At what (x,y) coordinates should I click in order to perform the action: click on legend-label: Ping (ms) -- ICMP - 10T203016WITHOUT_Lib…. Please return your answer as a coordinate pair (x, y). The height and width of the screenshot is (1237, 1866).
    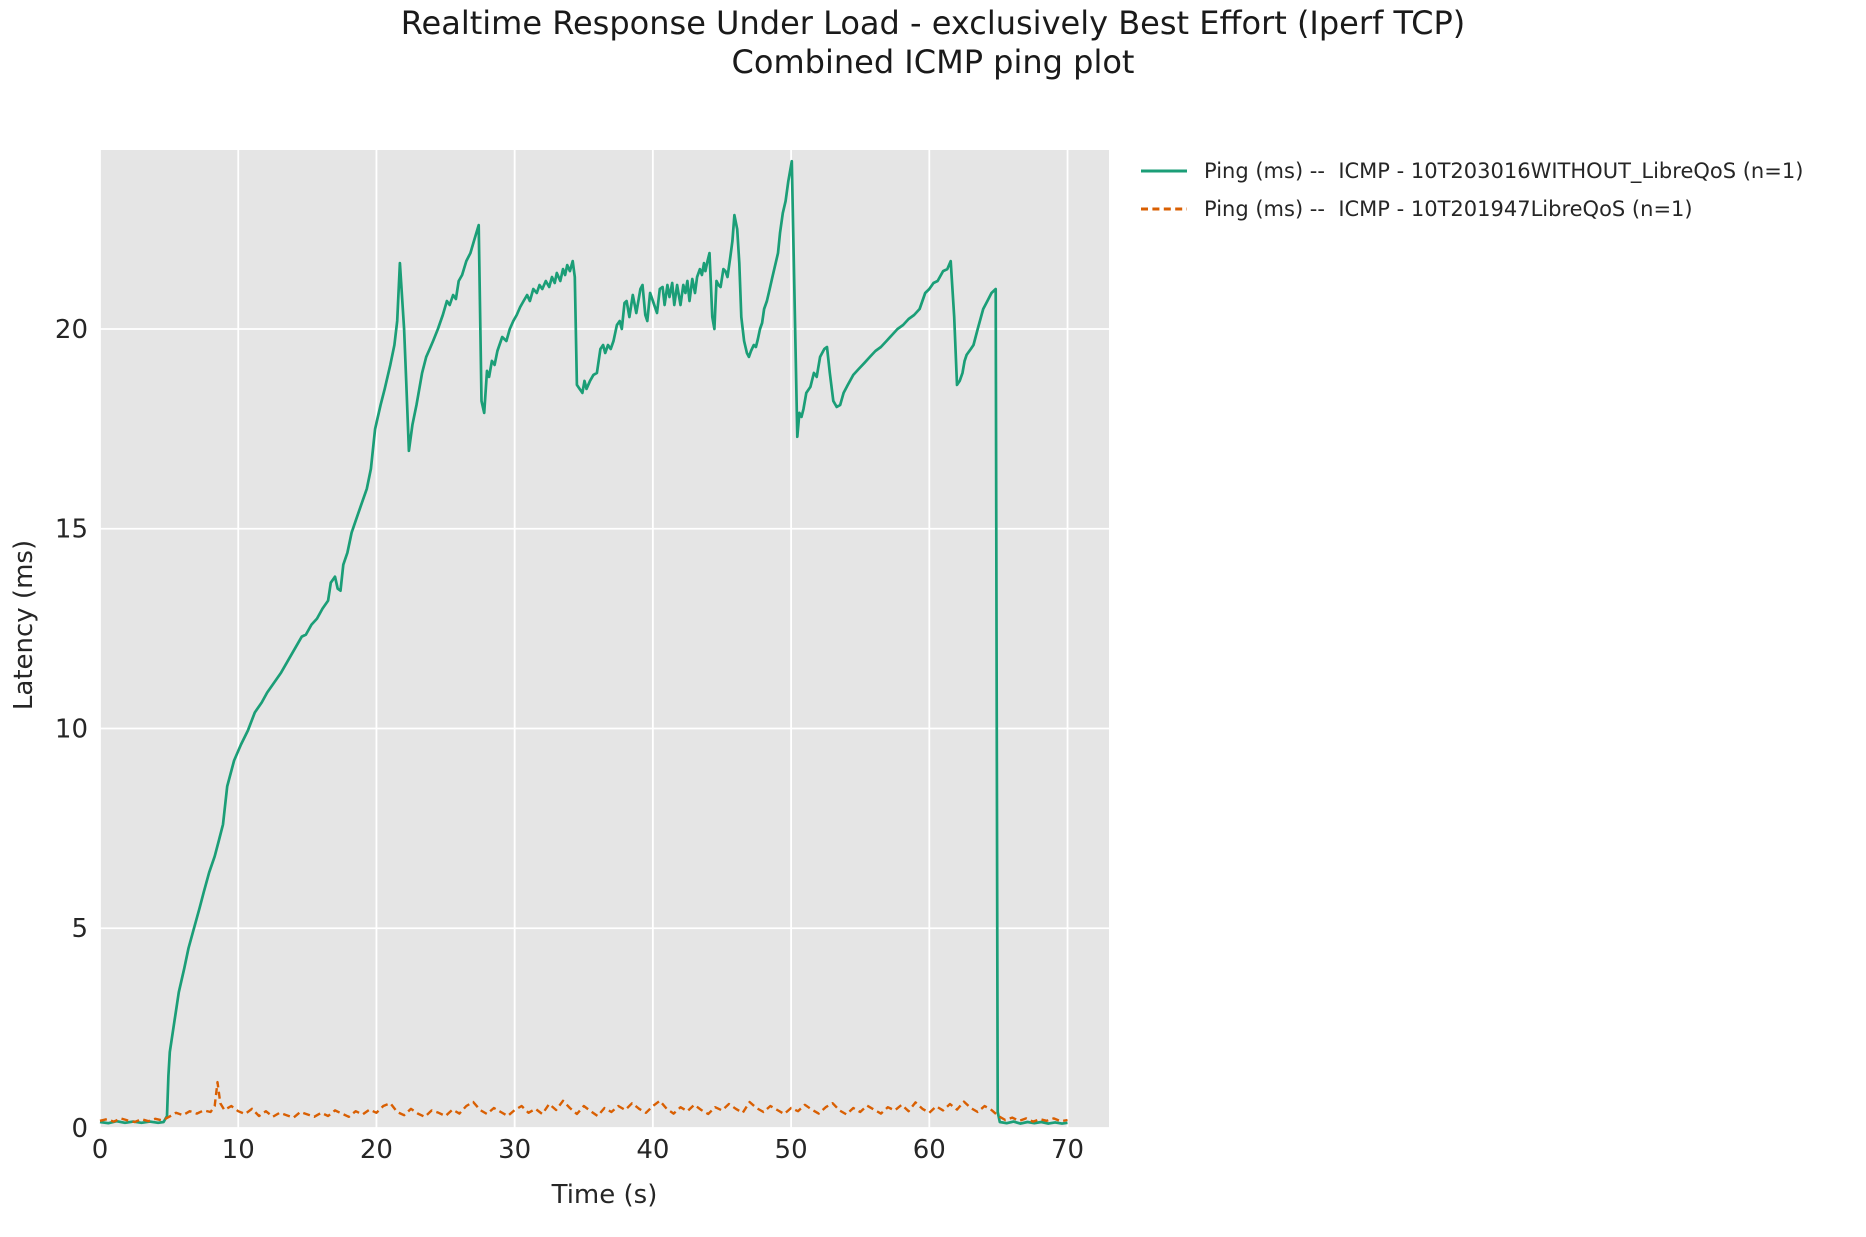
    Looking at the image, I should click on (1504, 171).